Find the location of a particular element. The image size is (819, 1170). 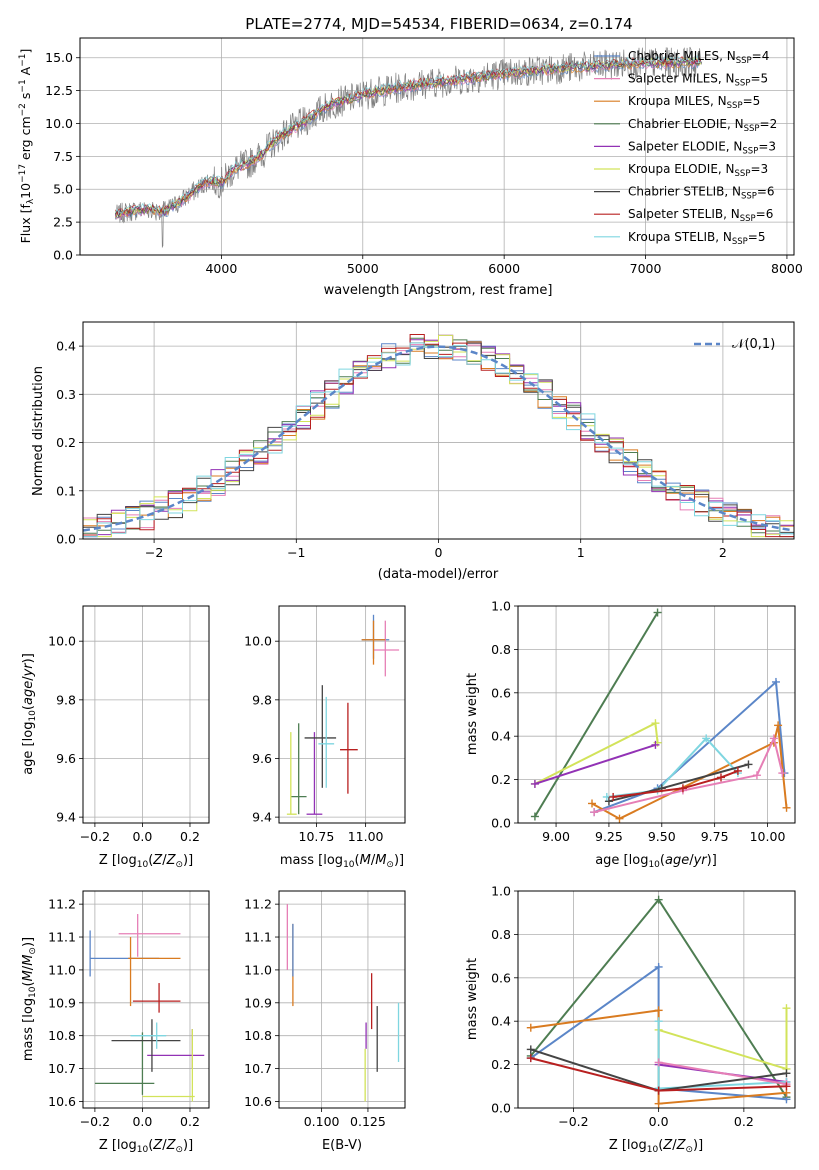

y-tick-label: 11.0 is located at coordinates (62, 969).